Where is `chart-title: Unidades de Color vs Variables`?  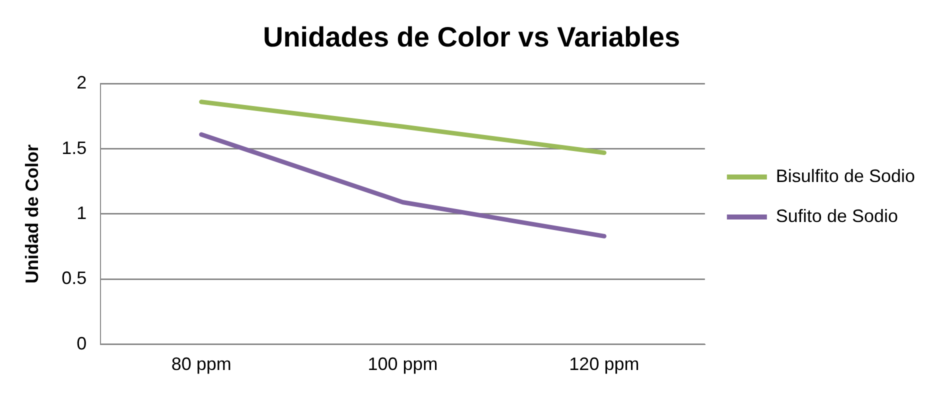 chart-title: Unidades de Color vs Variables is located at coordinates (471, 37).